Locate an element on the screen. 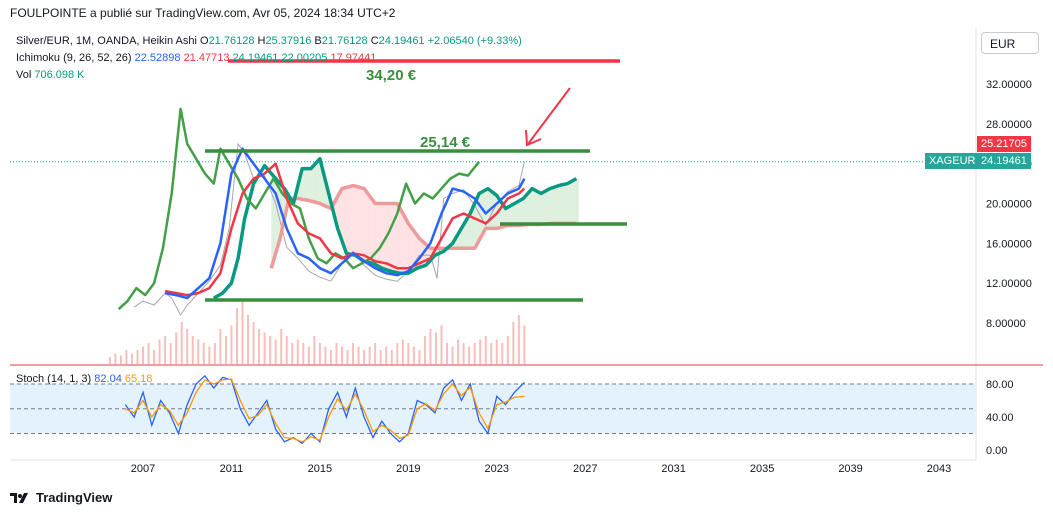 This screenshot has width=1053, height=517. stoch-pane is located at coordinates (493, 409).